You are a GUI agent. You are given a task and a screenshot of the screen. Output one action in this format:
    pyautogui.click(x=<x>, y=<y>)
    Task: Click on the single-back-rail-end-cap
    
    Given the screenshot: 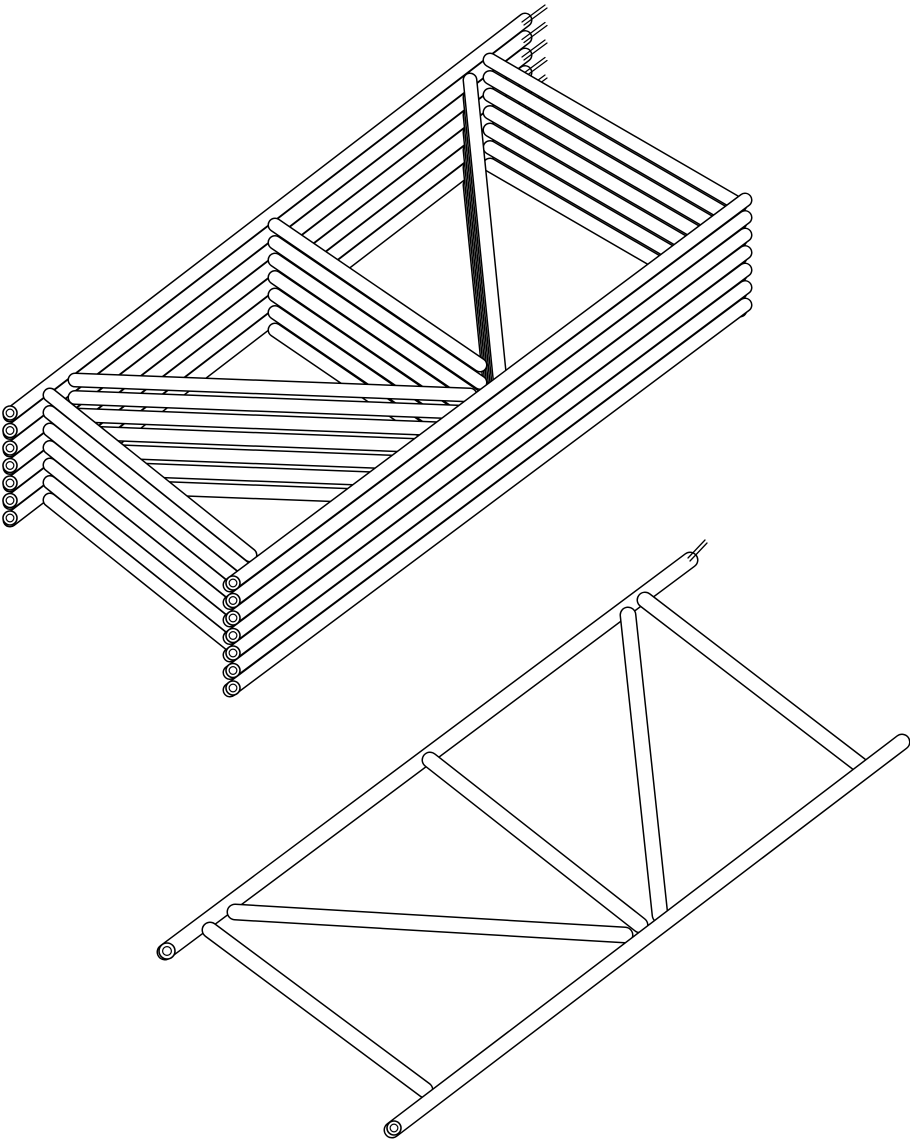 What is the action you would take?
    pyautogui.click(x=167, y=951)
    